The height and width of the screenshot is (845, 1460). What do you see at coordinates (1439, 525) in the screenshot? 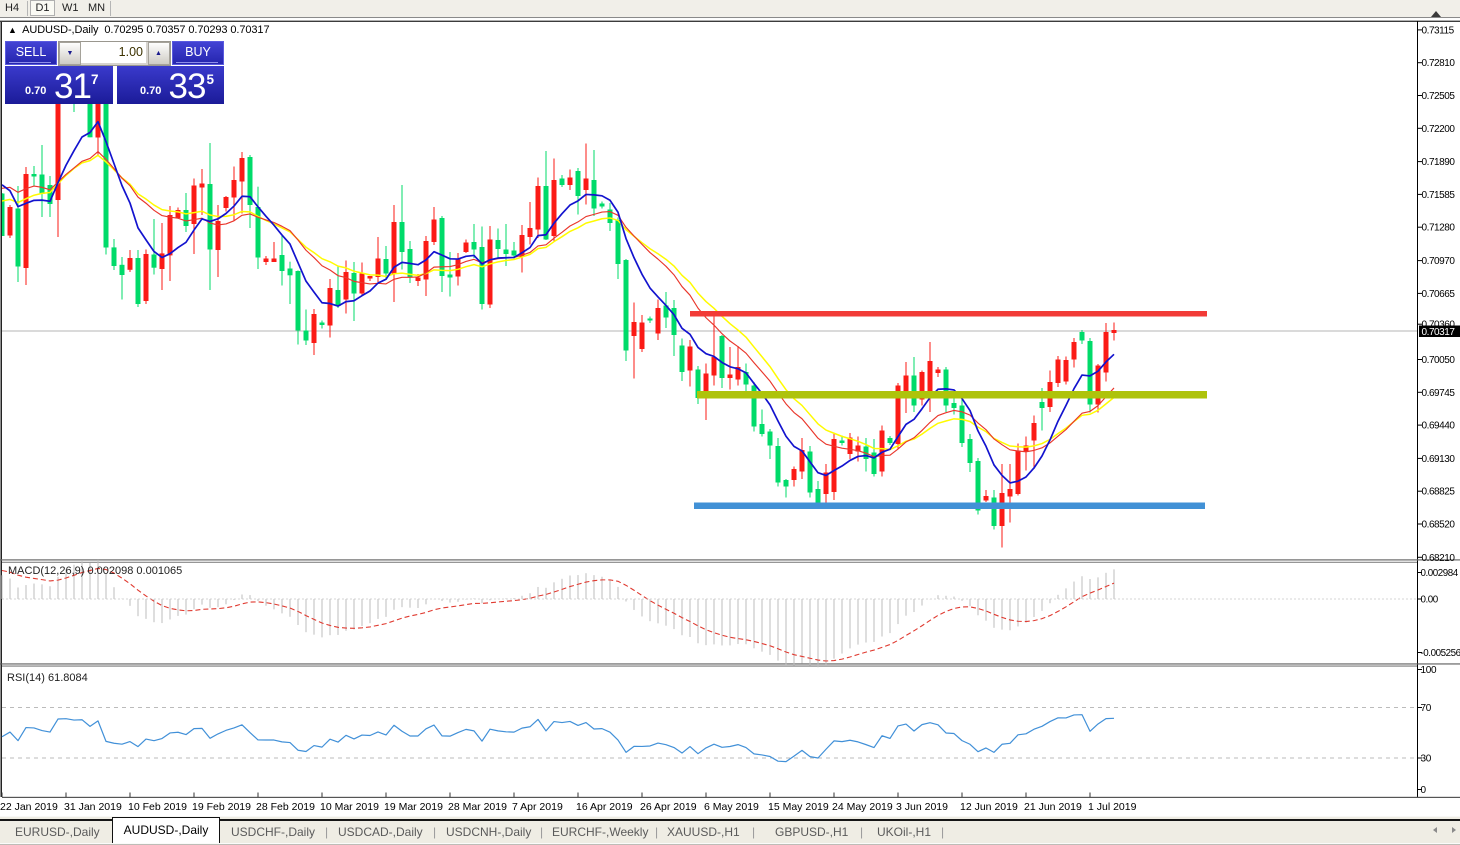
I see `svg-text: 0.68520` at bounding box center [1439, 525].